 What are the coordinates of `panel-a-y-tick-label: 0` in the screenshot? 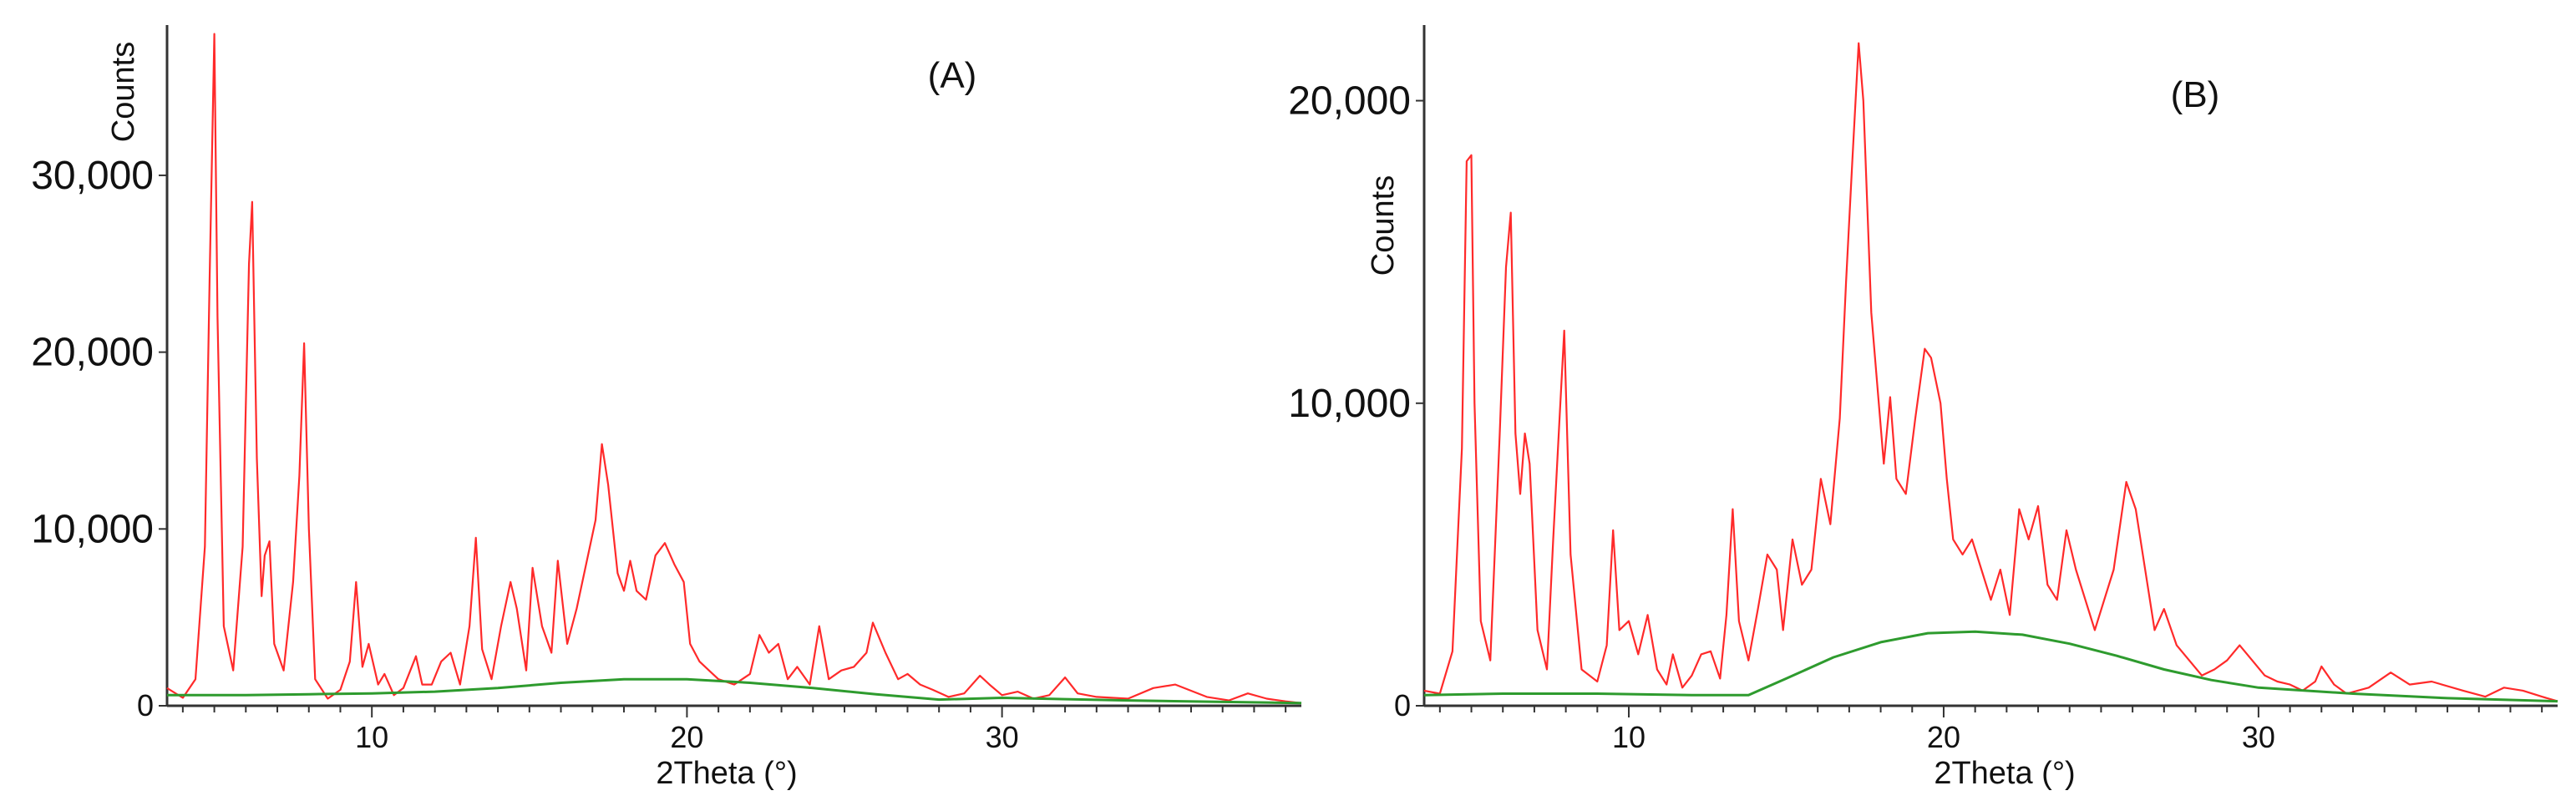 It's located at (145, 705).